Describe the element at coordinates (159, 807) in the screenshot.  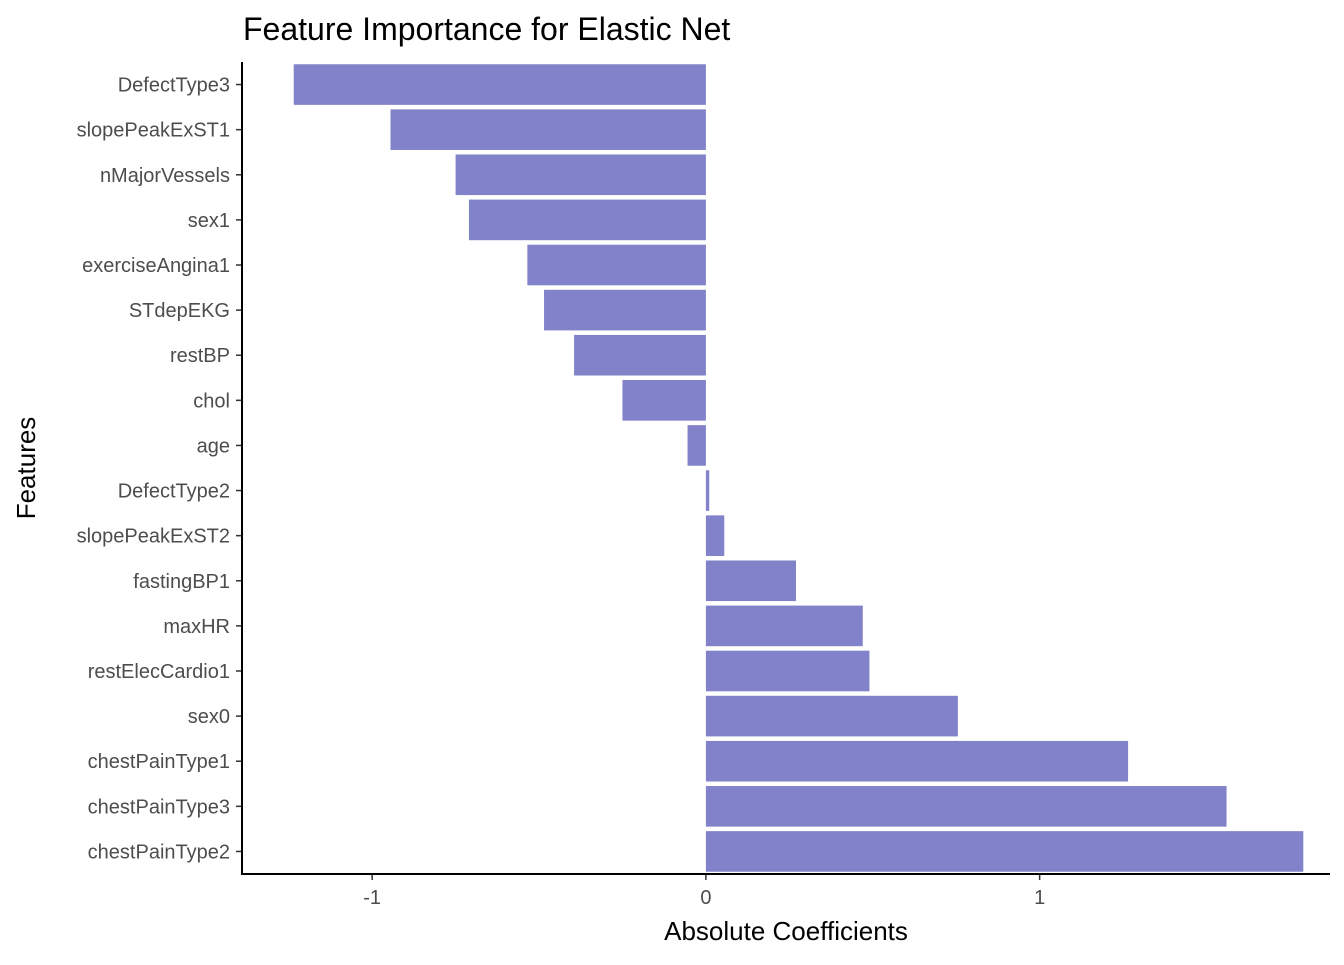
I see `y-tick-label: chestPainType3` at that location.